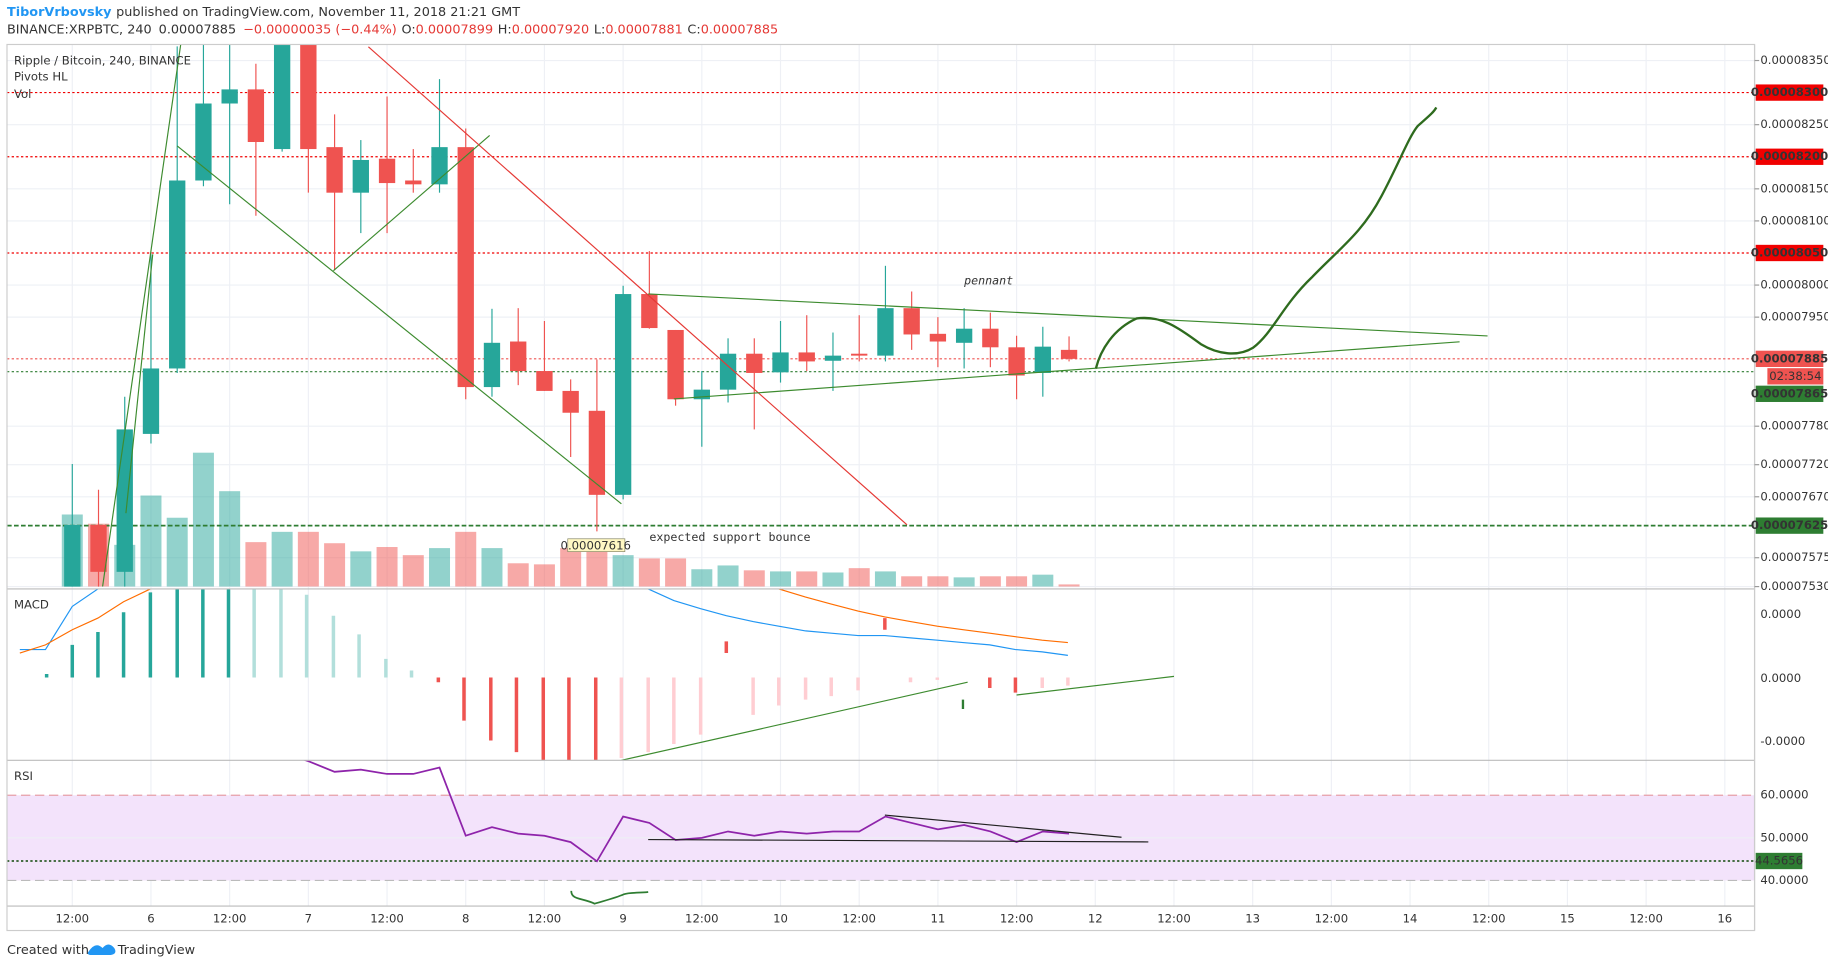 Image resolution: width=1828 pixels, height=968 pixels. What do you see at coordinates (408, 29) in the screenshot?
I see `o-key: O:` at bounding box center [408, 29].